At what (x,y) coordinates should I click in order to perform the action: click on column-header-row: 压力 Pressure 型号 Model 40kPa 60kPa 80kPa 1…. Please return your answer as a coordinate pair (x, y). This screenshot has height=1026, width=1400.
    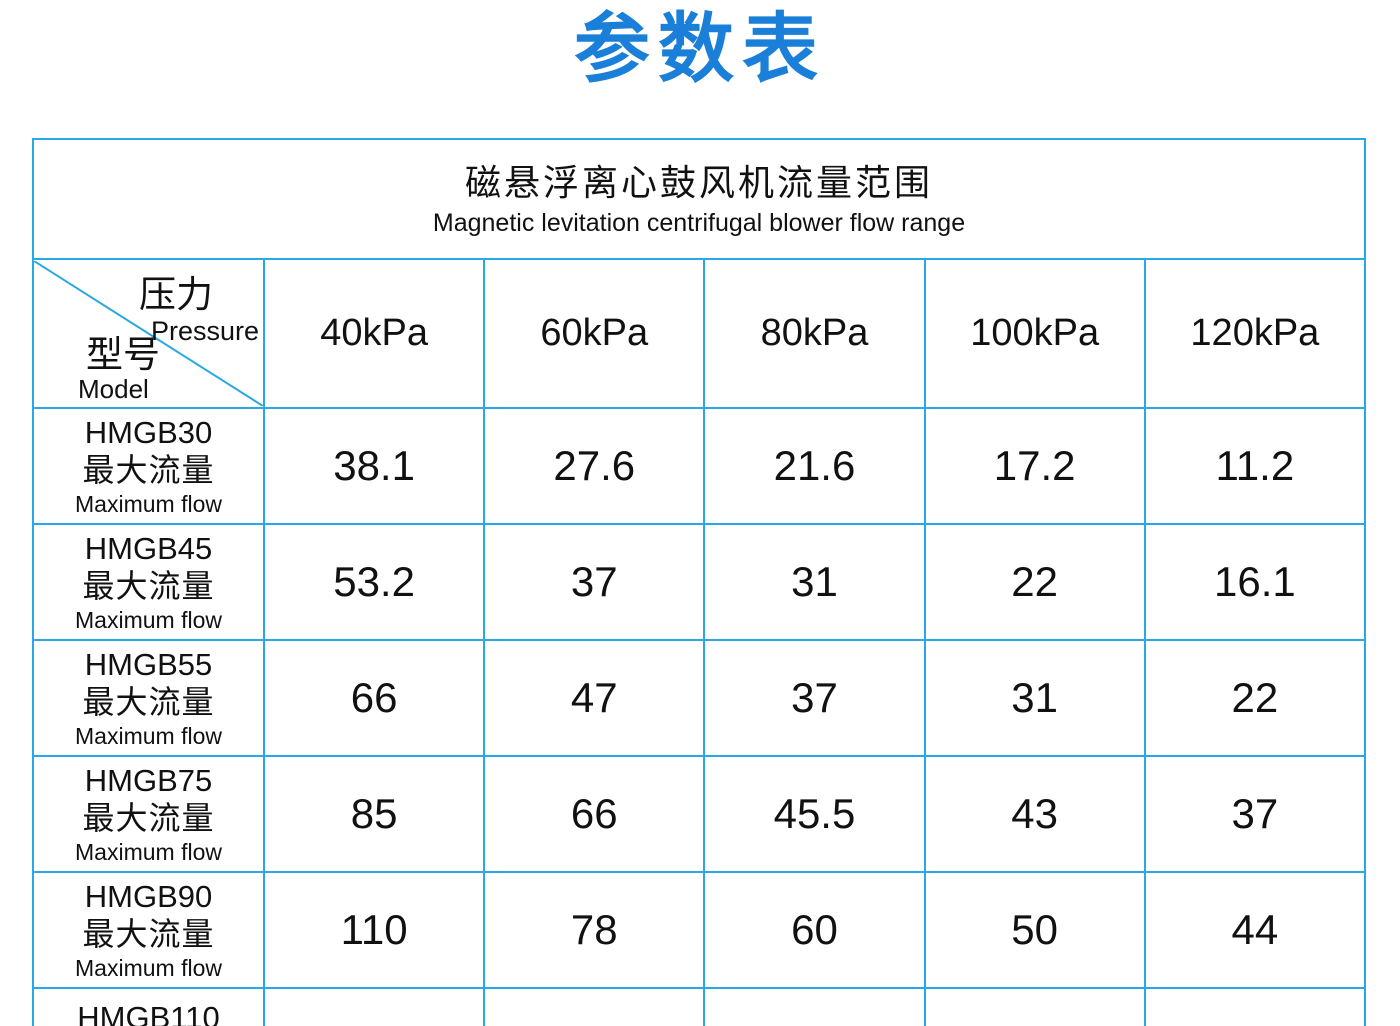
    Looking at the image, I should click on (699, 333).